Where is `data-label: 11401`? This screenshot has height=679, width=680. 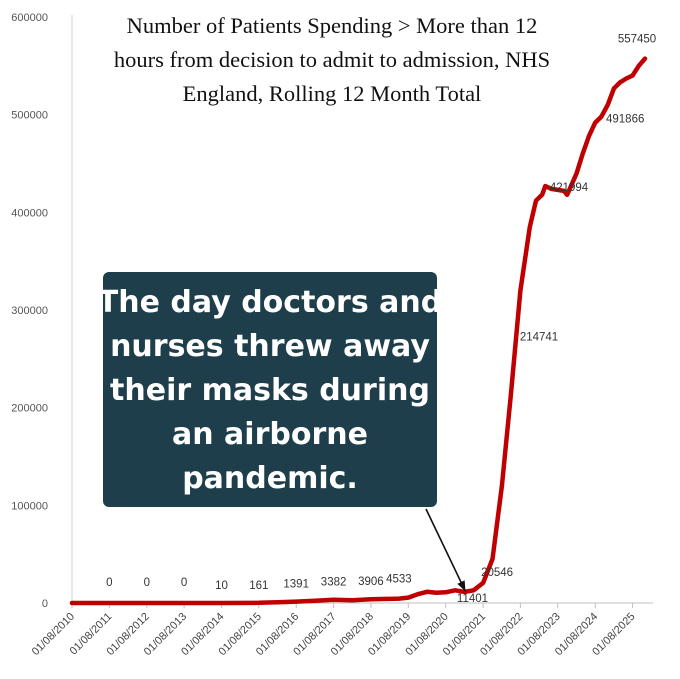 data-label: 11401 is located at coordinates (472, 599).